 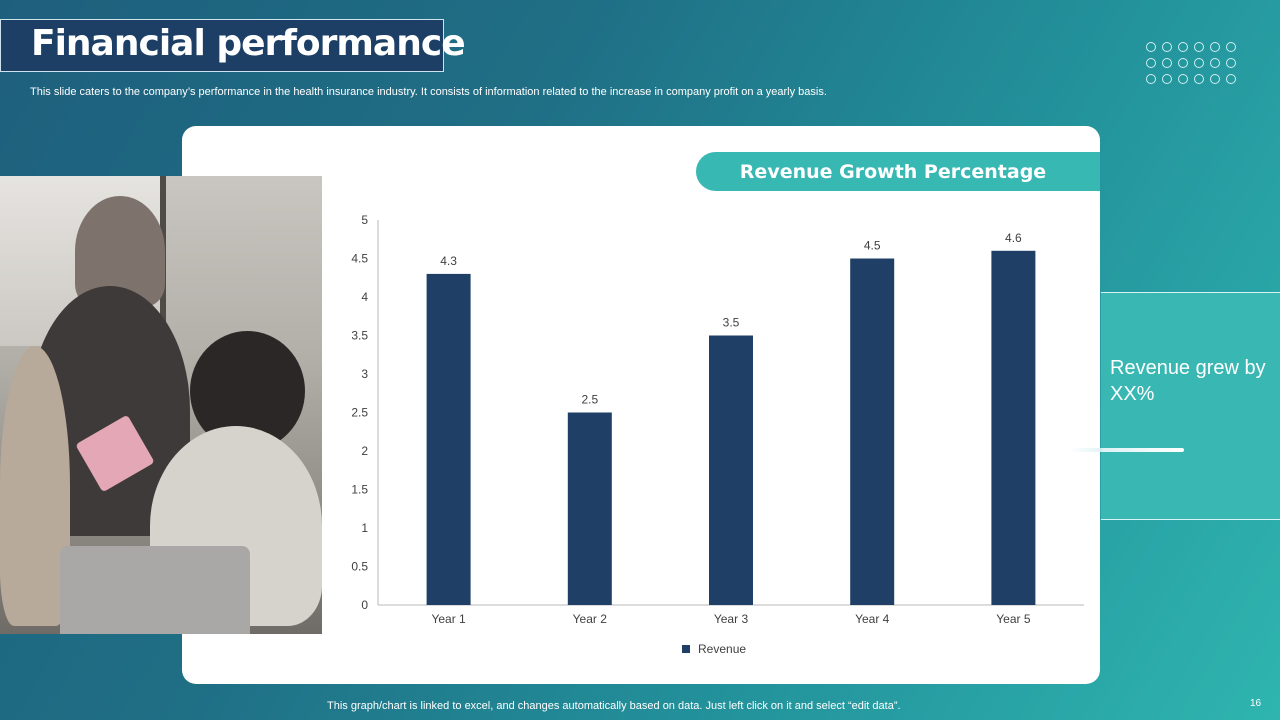 I want to click on x-tick-label: Year 5, so click(x=1013, y=619).